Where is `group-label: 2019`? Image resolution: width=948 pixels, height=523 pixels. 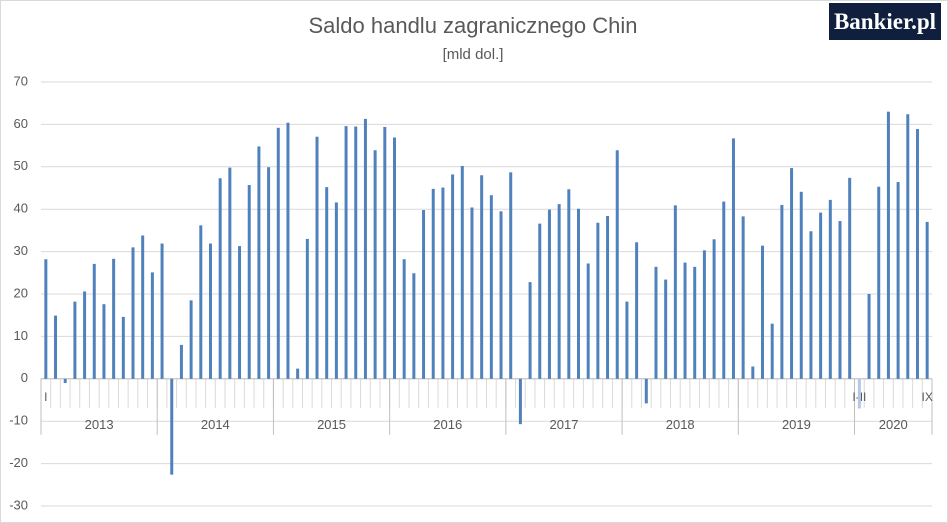
group-label: 2019 is located at coordinates (796, 424).